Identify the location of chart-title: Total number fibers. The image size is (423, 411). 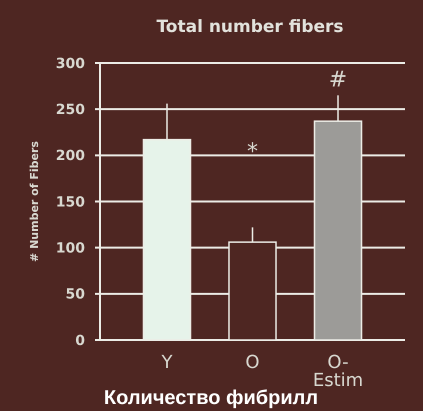
(250, 27).